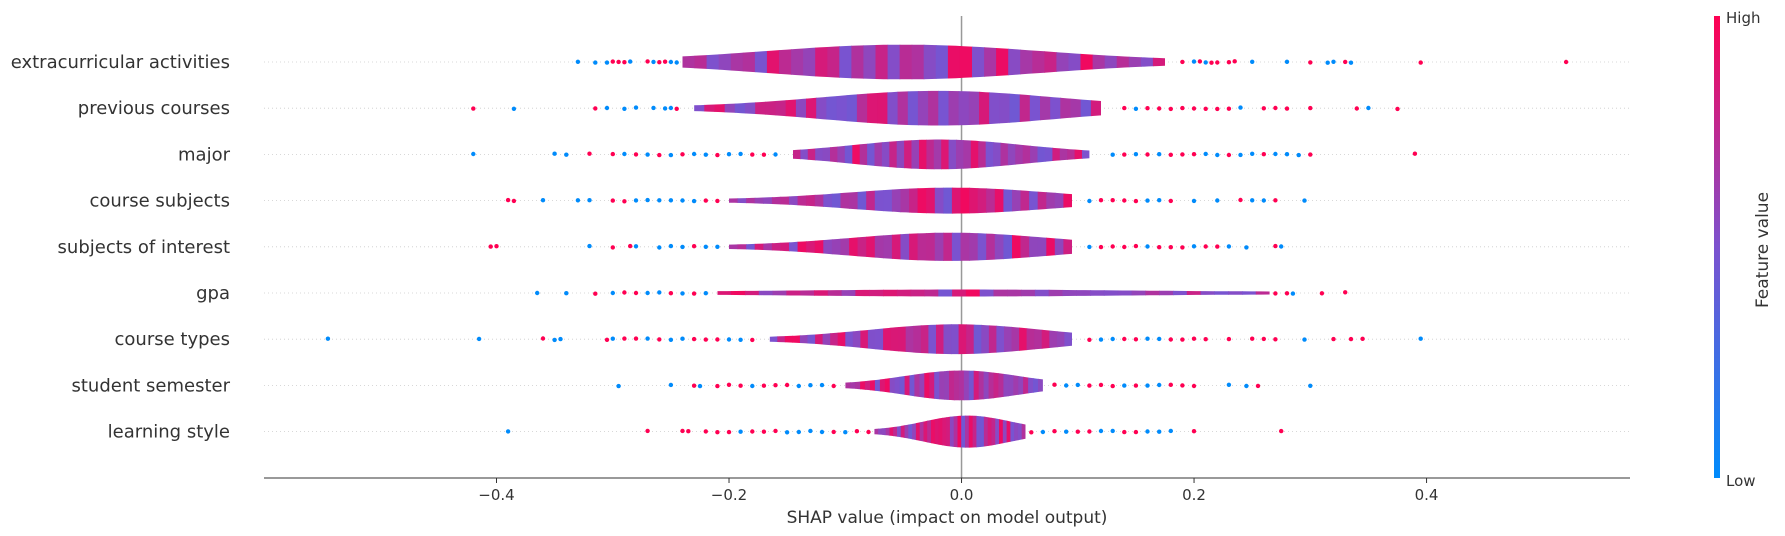  What do you see at coordinates (1741, 481) in the screenshot?
I see `colorbar-low-label: Low` at bounding box center [1741, 481].